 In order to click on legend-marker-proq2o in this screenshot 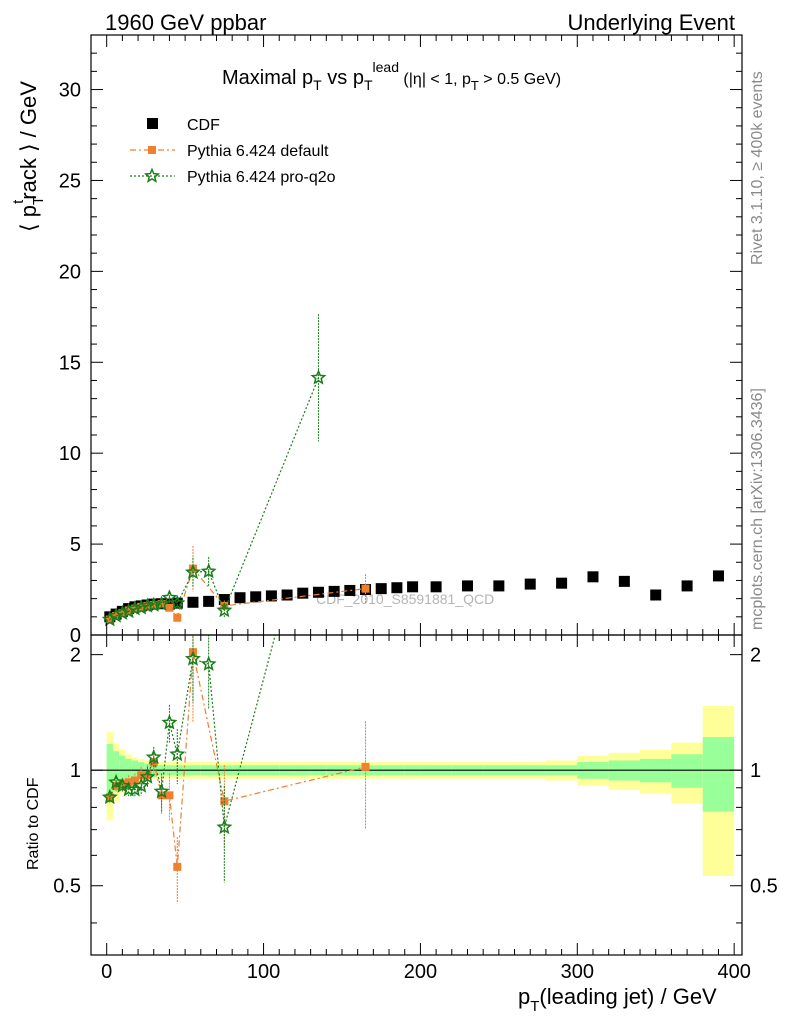, I will do `click(152, 175)`.